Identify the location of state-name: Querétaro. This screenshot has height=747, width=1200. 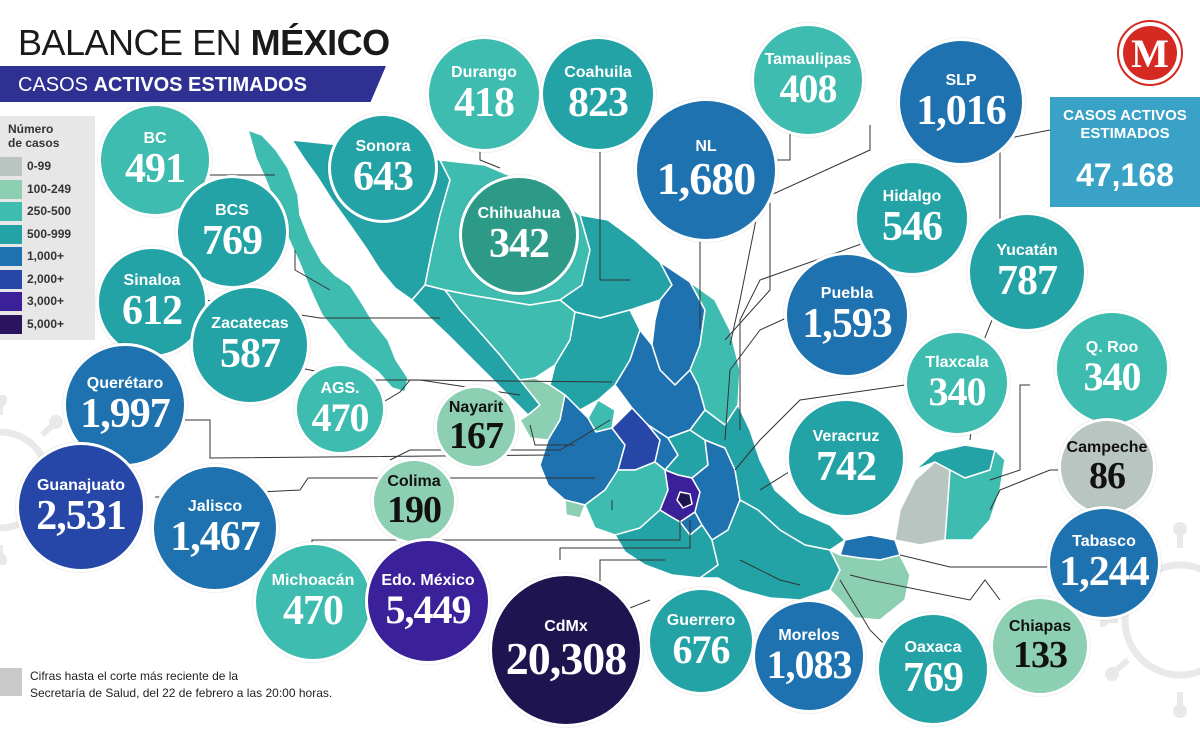
(125, 383).